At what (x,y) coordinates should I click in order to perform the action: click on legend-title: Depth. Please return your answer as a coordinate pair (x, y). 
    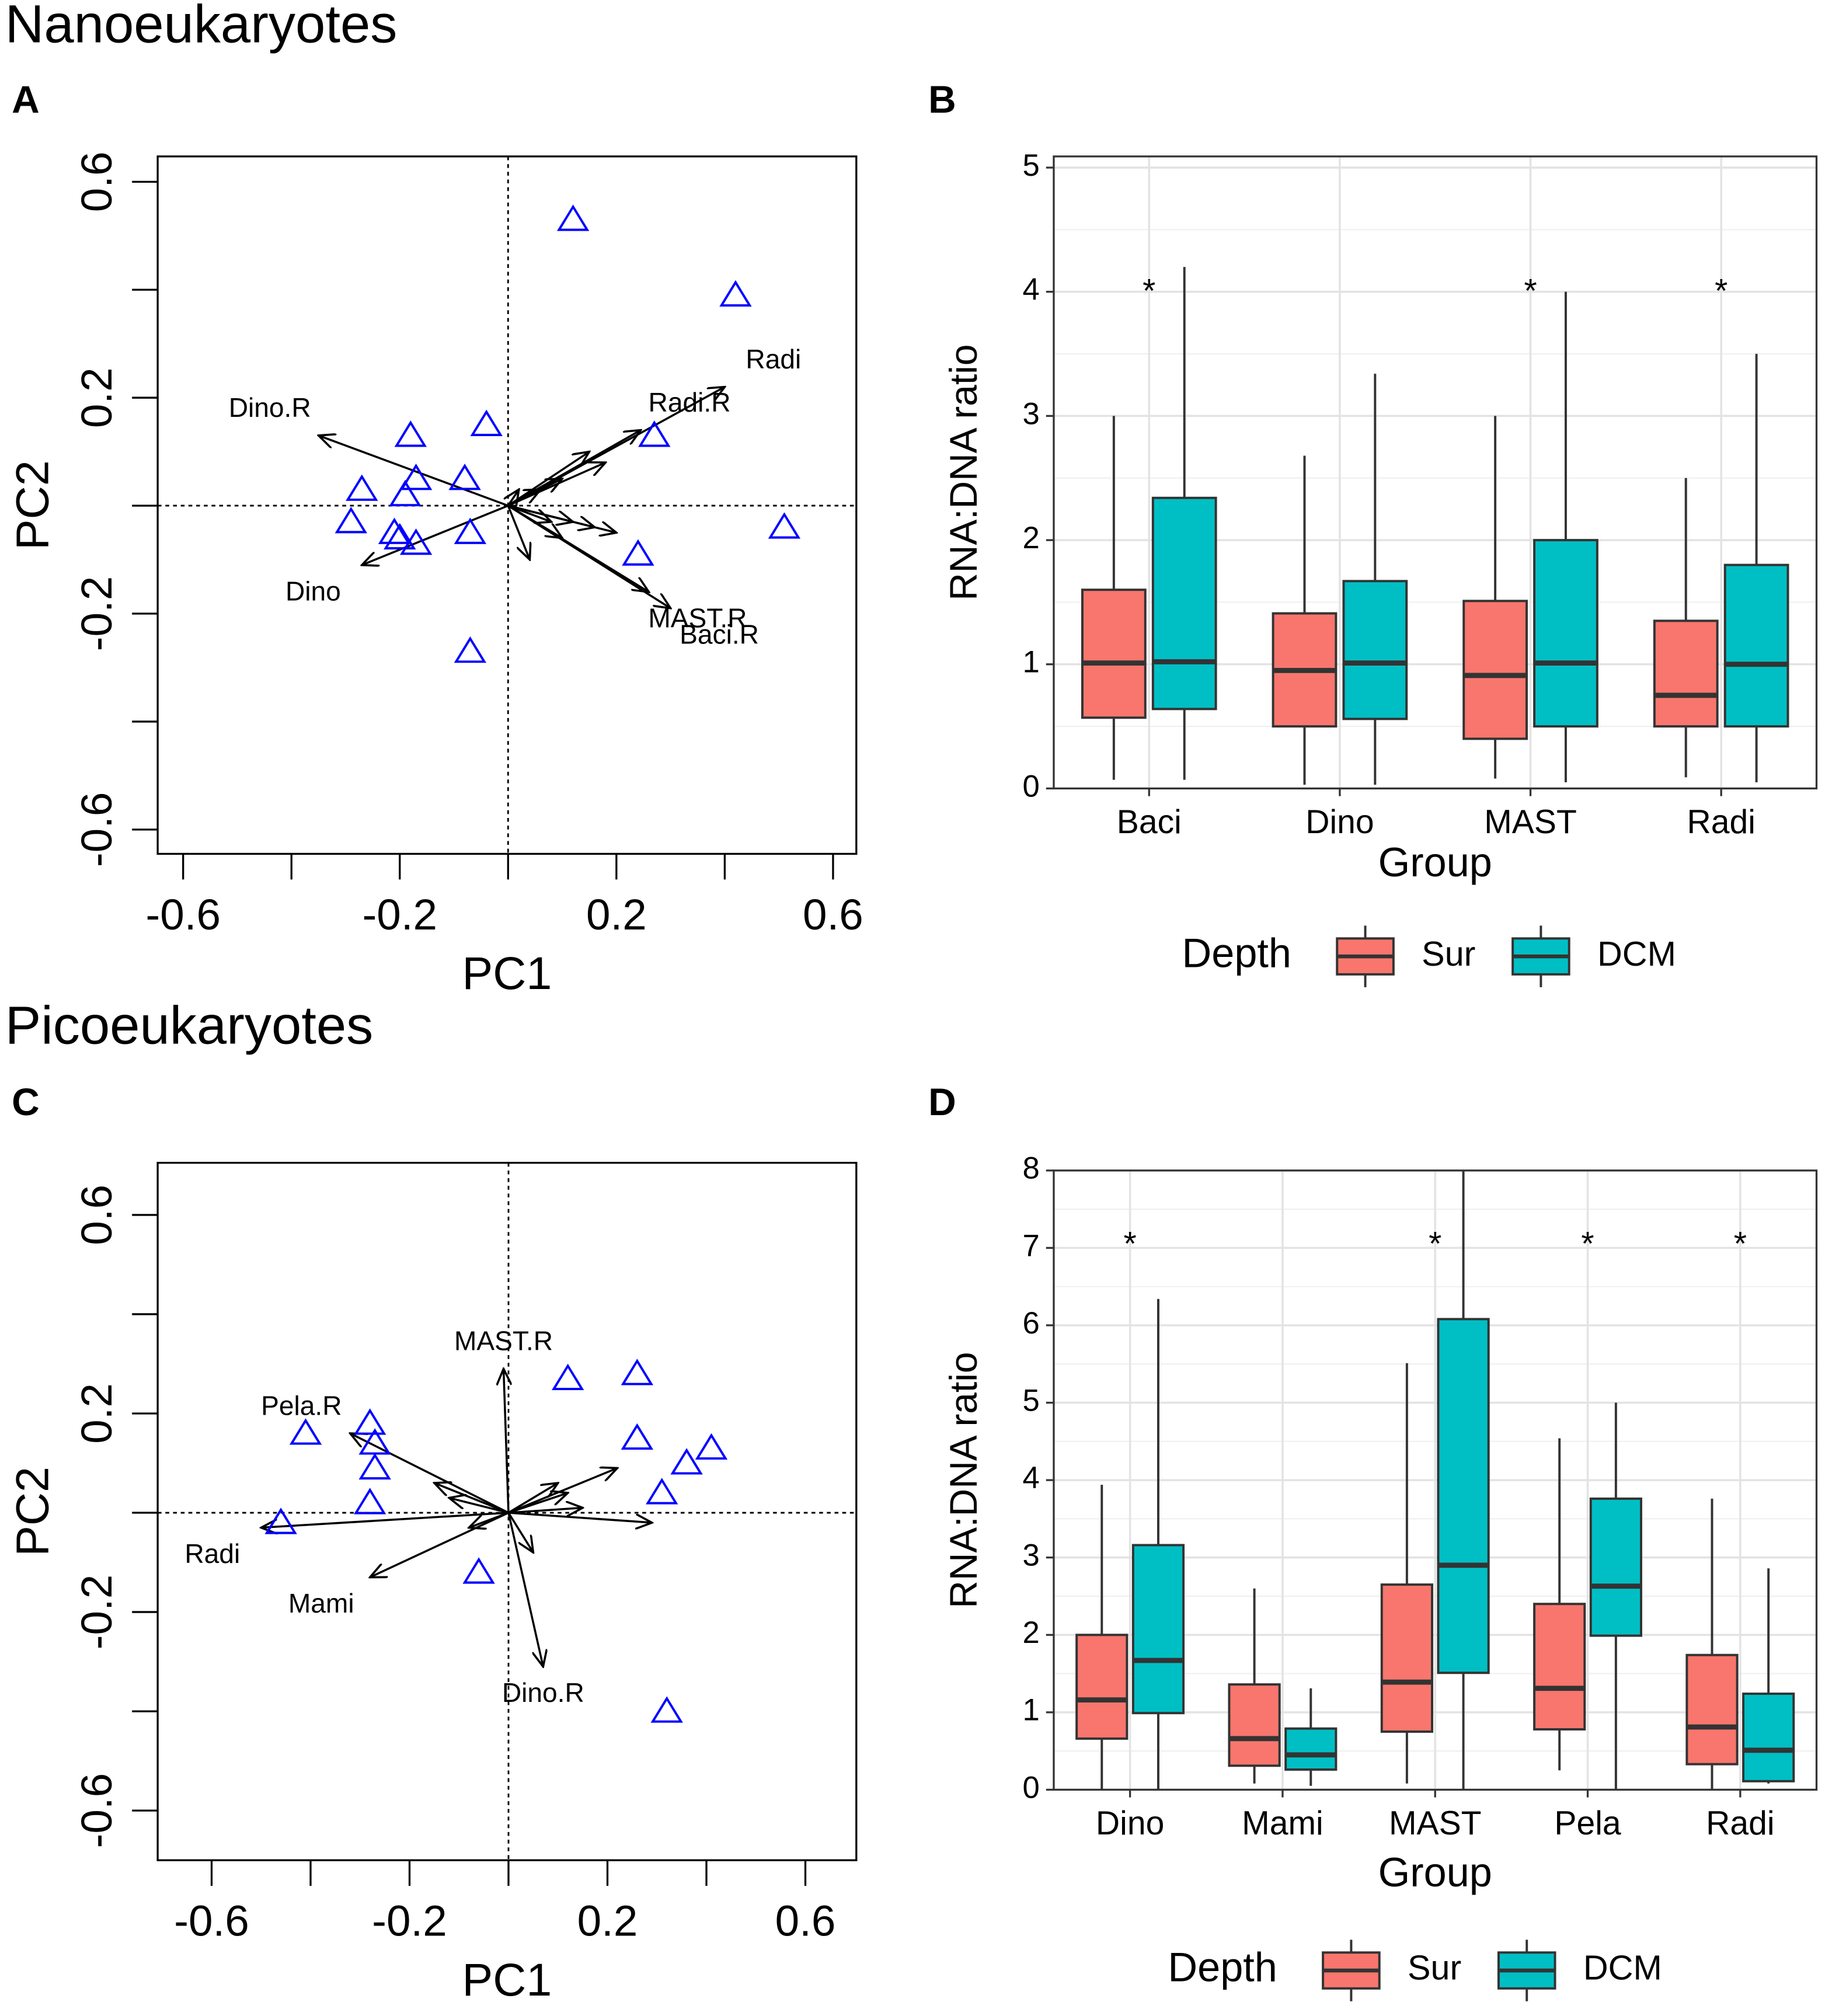
    Looking at the image, I should click on (1237, 953).